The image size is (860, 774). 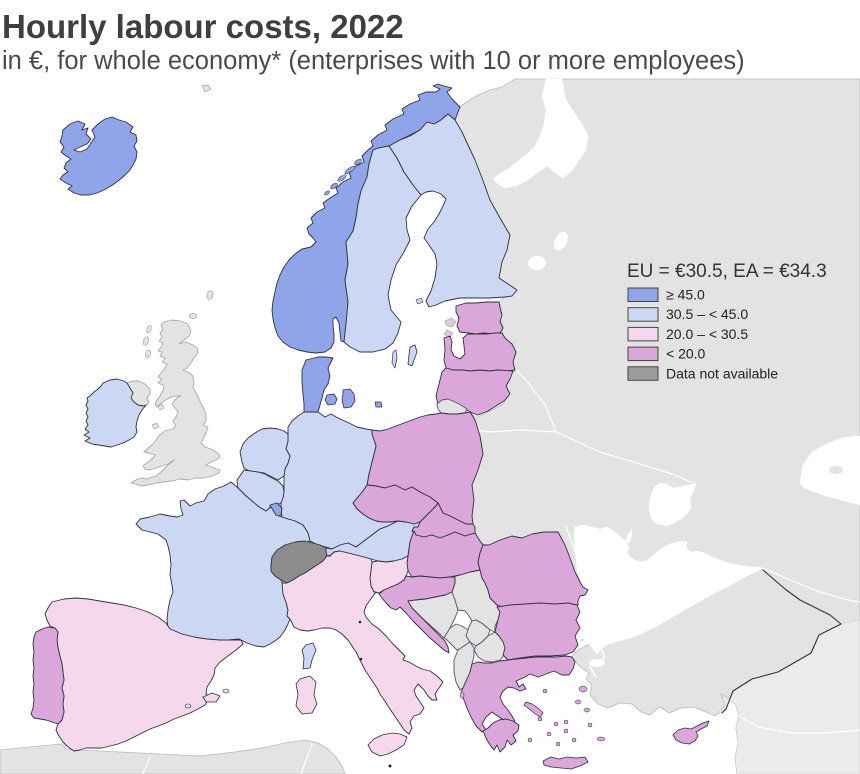 I want to click on svg-text: 20.0 – < 30.5, so click(x=707, y=334).